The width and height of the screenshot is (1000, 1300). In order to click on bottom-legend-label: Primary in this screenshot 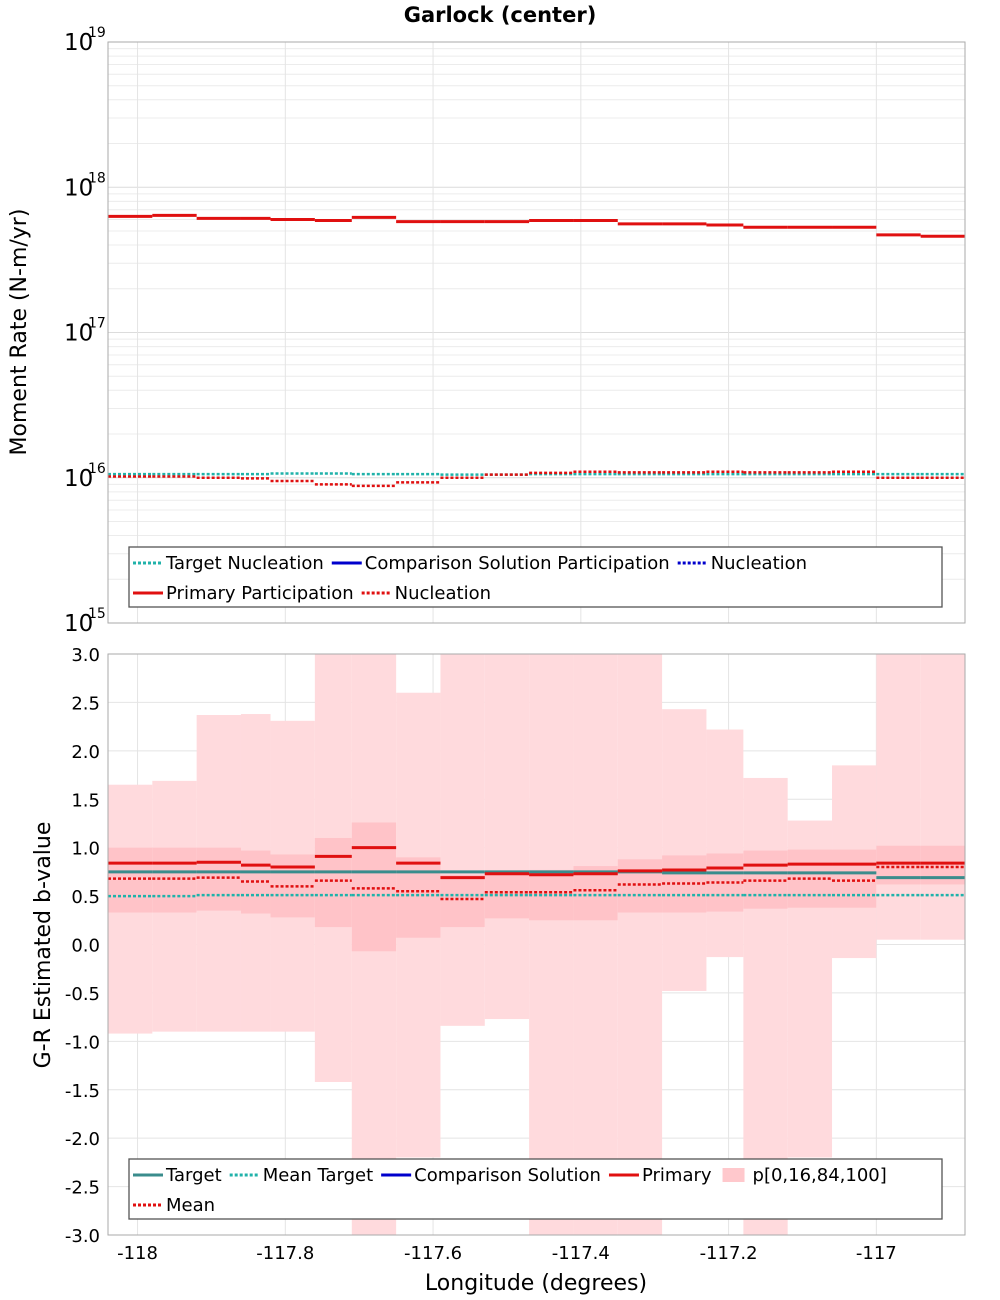, I will do `click(677, 1175)`.